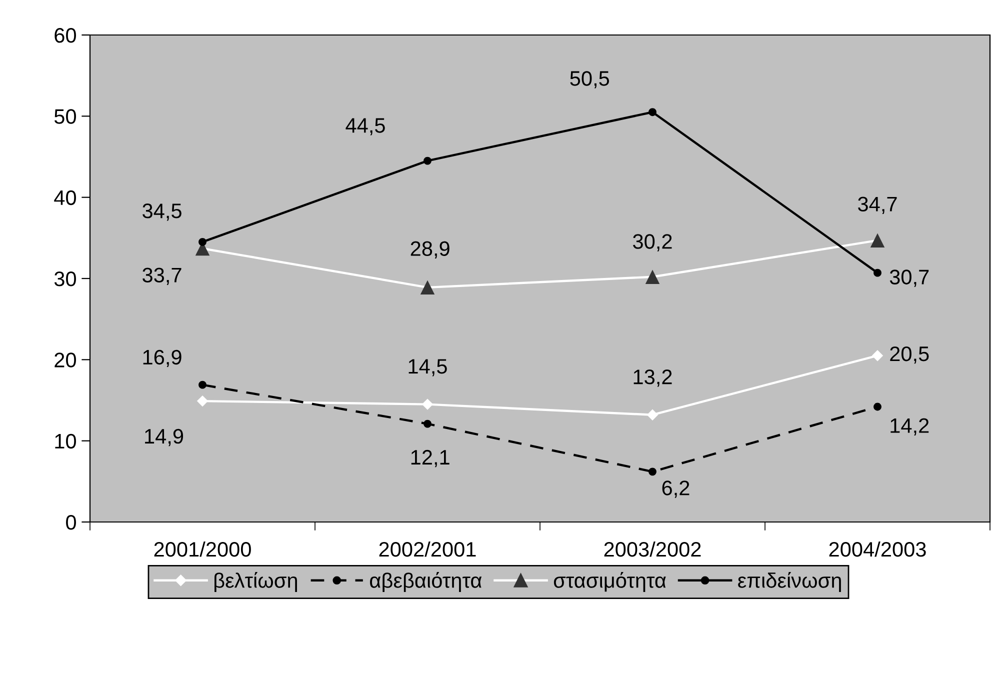 The width and height of the screenshot is (997, 675). Describe the element at coordinates (789, 582) in the screenshot. I see `legend-label: επιδείνωση` at that location.